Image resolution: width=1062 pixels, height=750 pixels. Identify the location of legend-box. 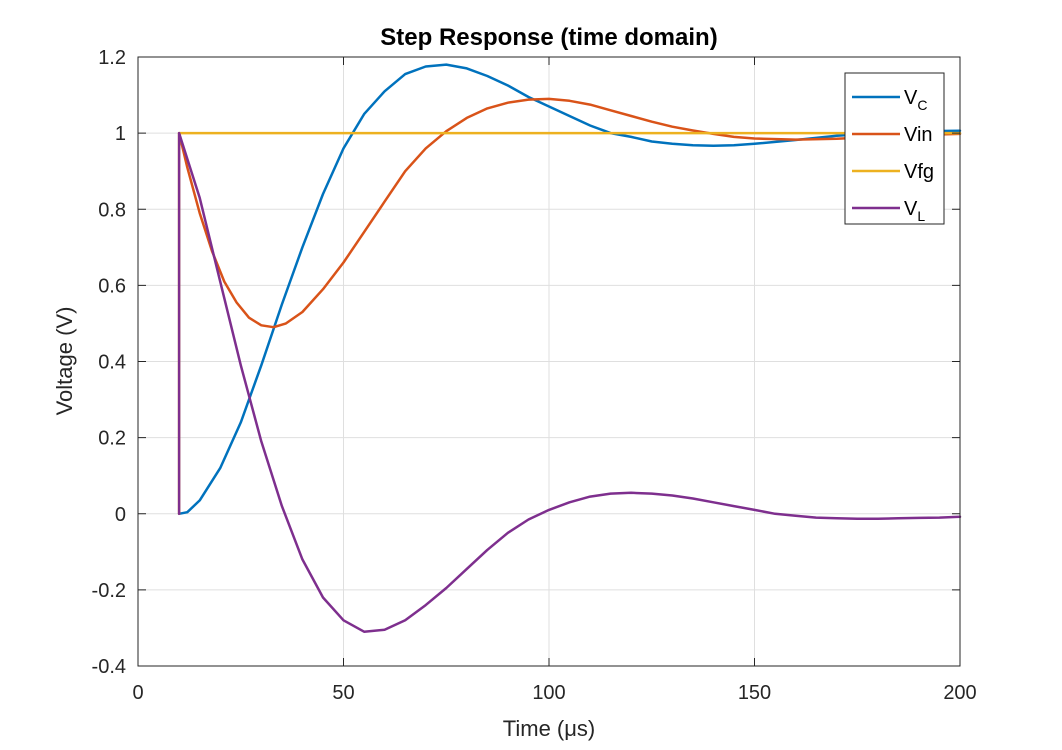
(894, 148).